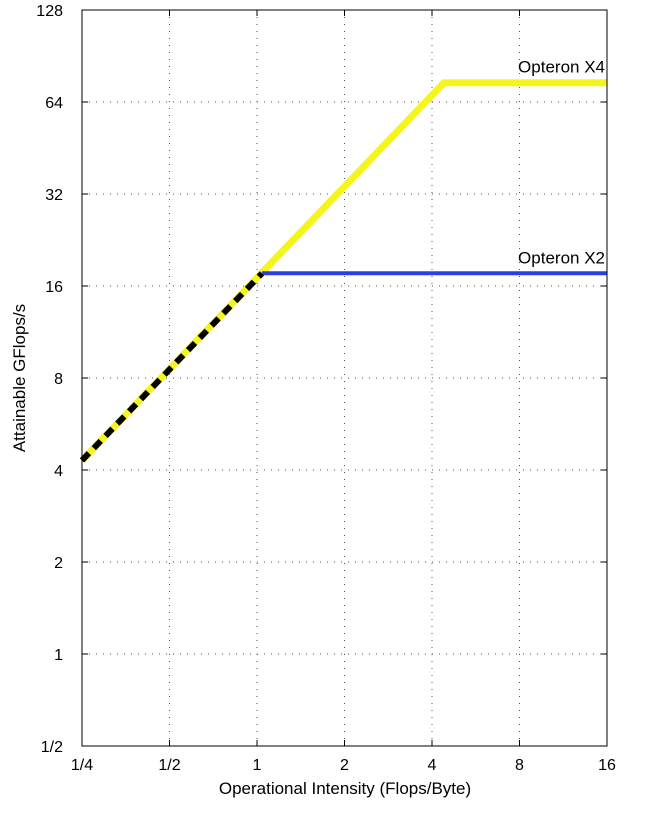 The height and width of the screenshot is (813, 651). I want to click on x-tick-label: 1/4, so click(82, 765).